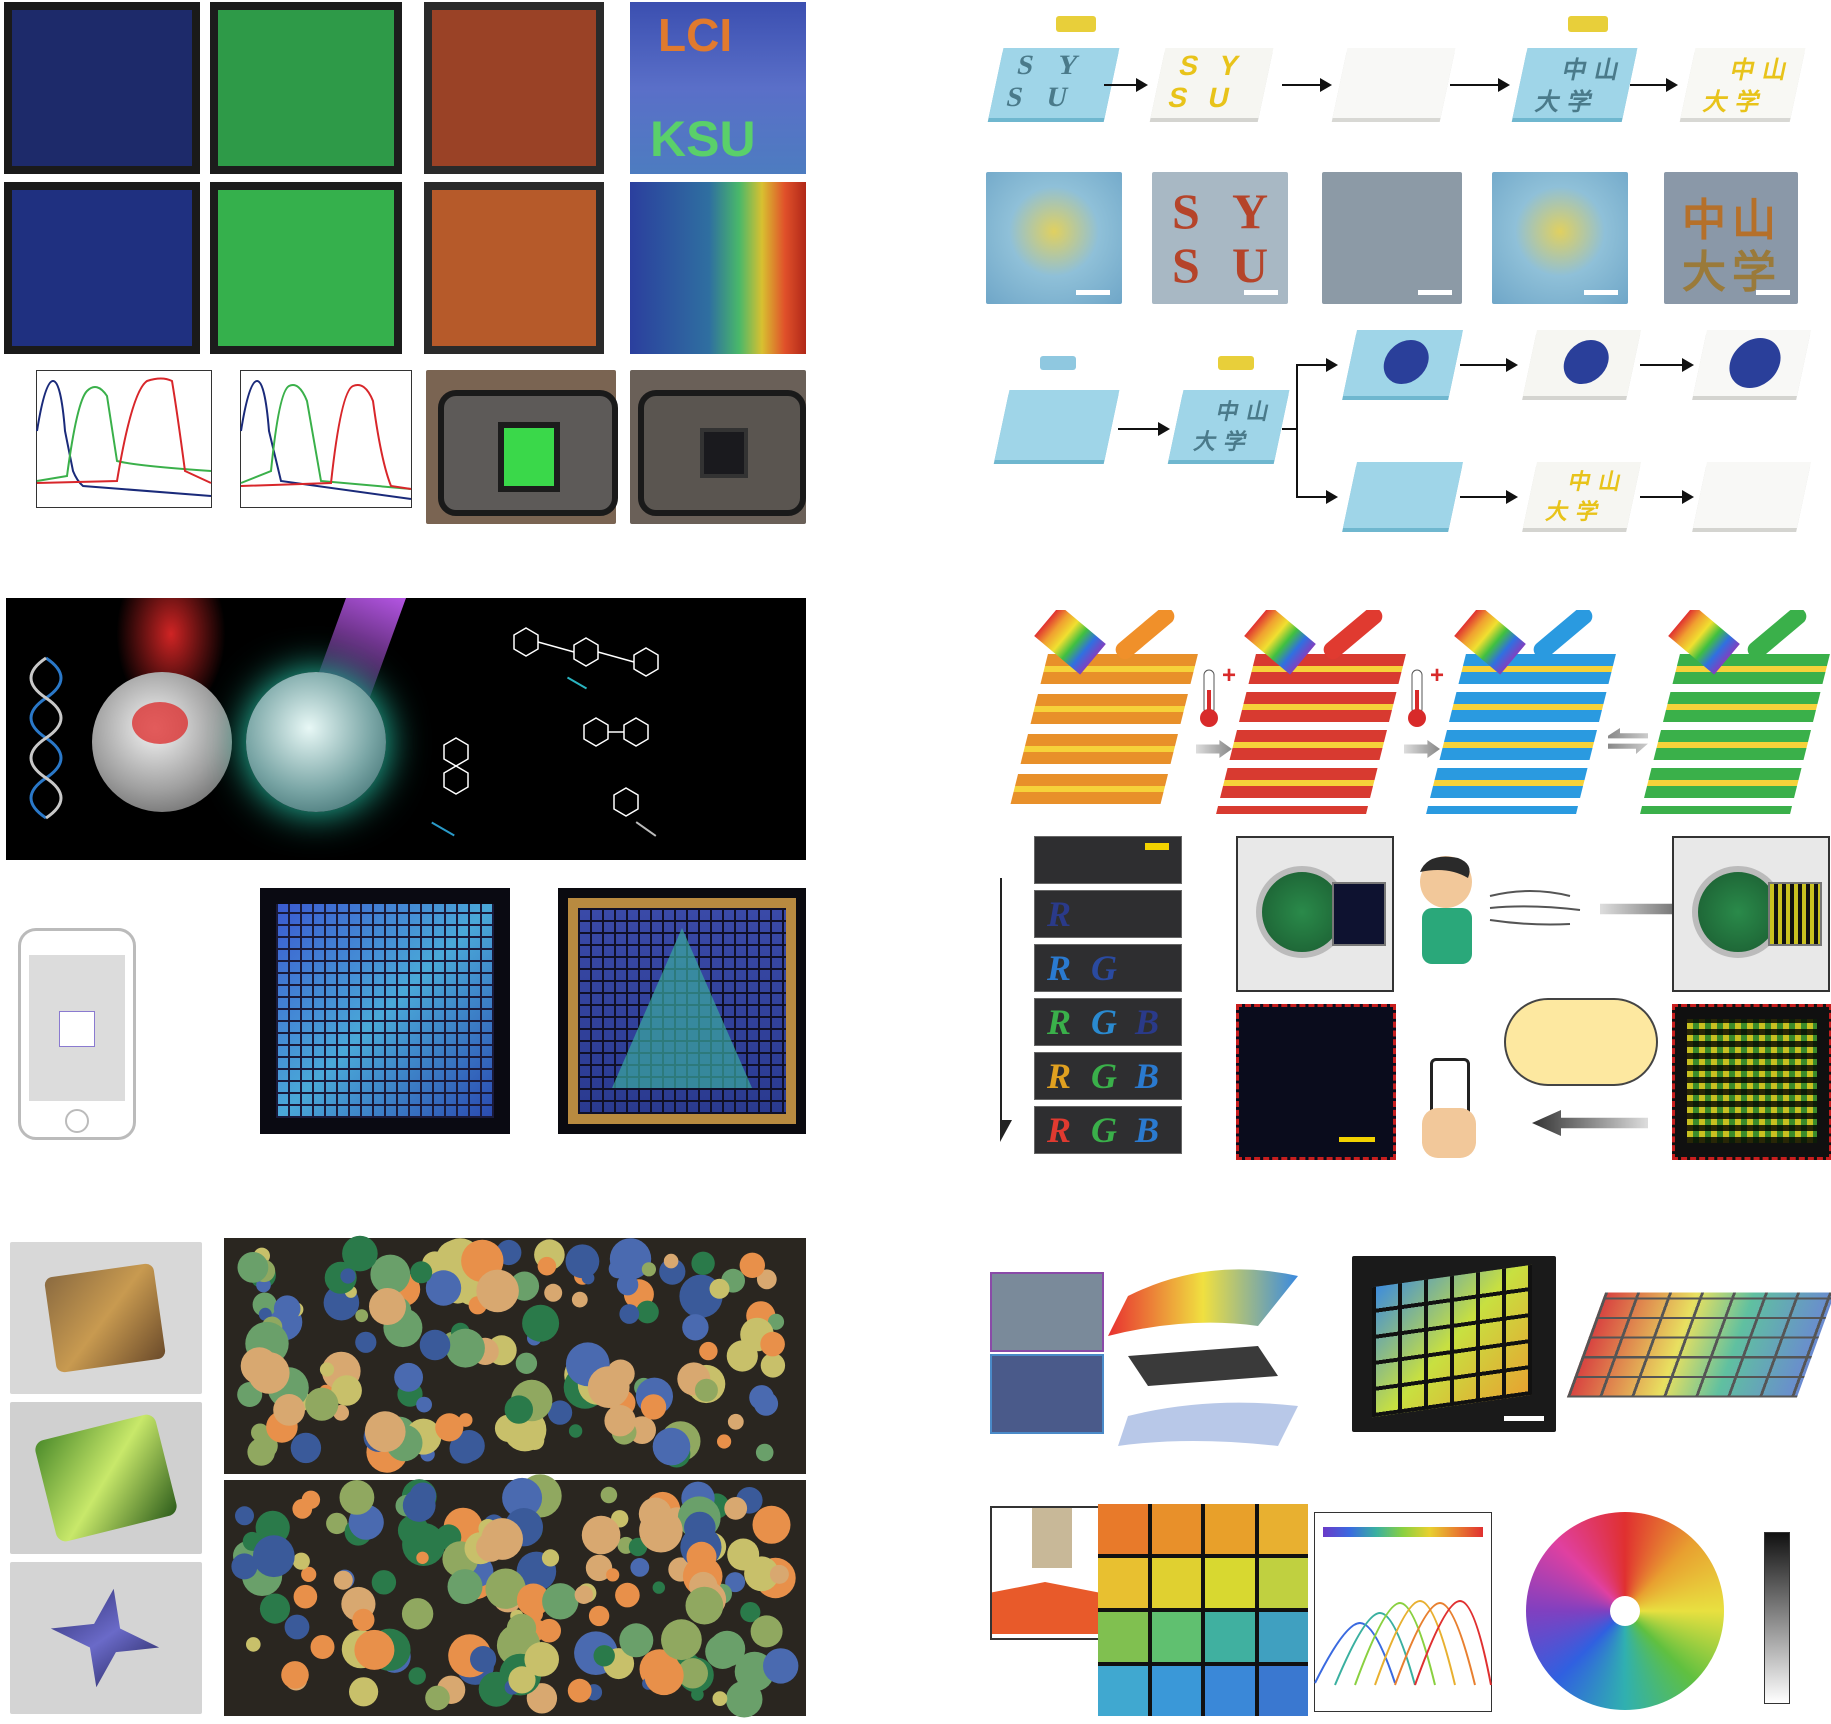 The height and width of the screenshot is (1724, 1831). What do you see at coordinates (1628, 741) in the screenshot?
I see `arrow-reversible` at bounding box center [1628, 741].